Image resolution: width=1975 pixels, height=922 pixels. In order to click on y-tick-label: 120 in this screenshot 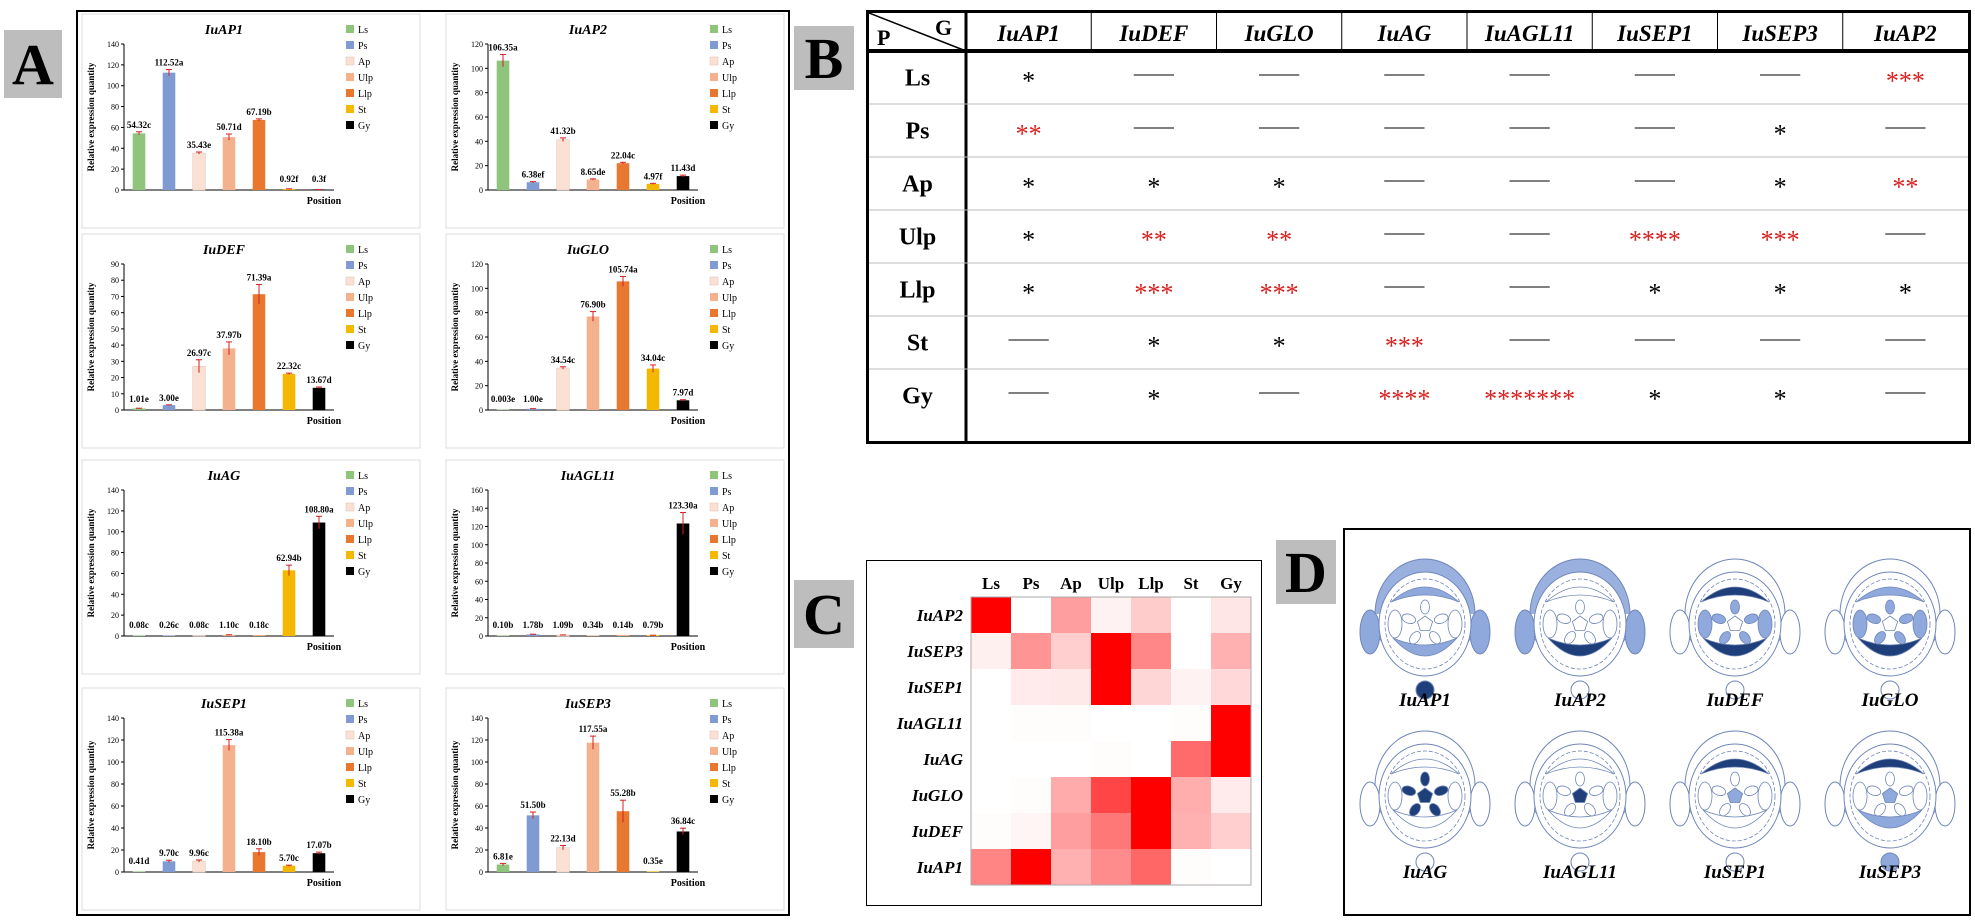, I will do `click(113, 740)`.